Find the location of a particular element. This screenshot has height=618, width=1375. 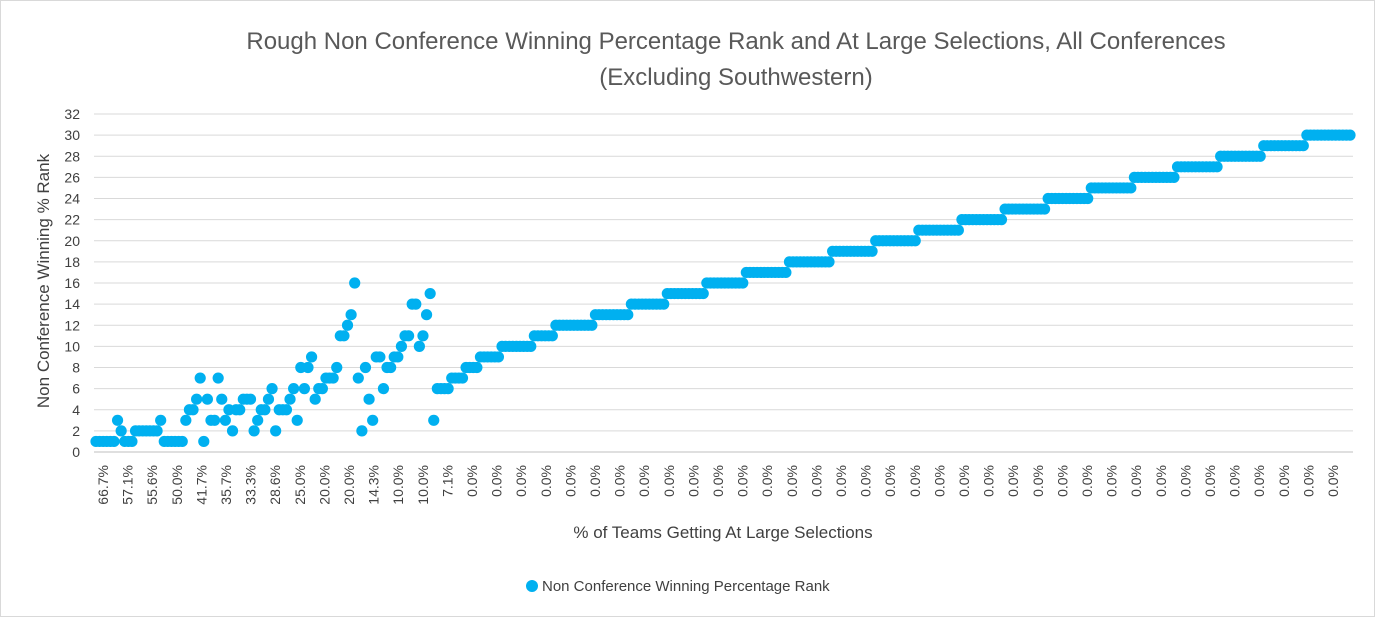

y-tick-label: 24 is located at coordinates (72, 199).